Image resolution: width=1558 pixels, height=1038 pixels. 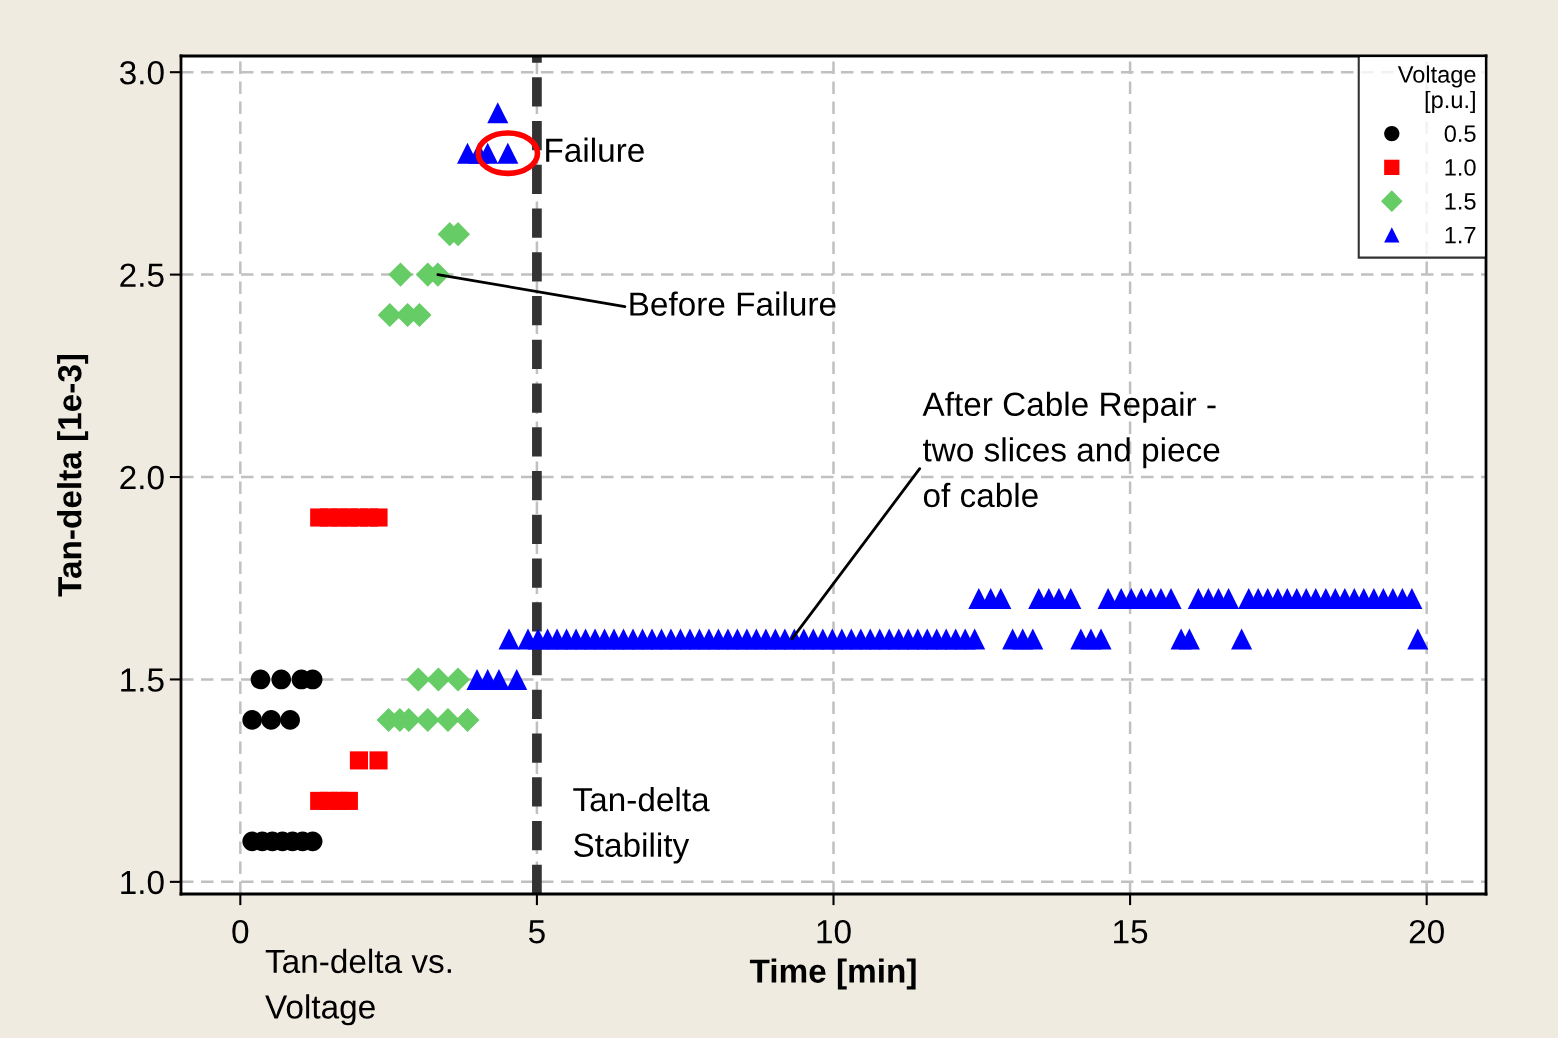 What do you see at coordinates (536, 932) in the screenshot?
I see `x-tick-label: 5` at bounding box center [536, 932].